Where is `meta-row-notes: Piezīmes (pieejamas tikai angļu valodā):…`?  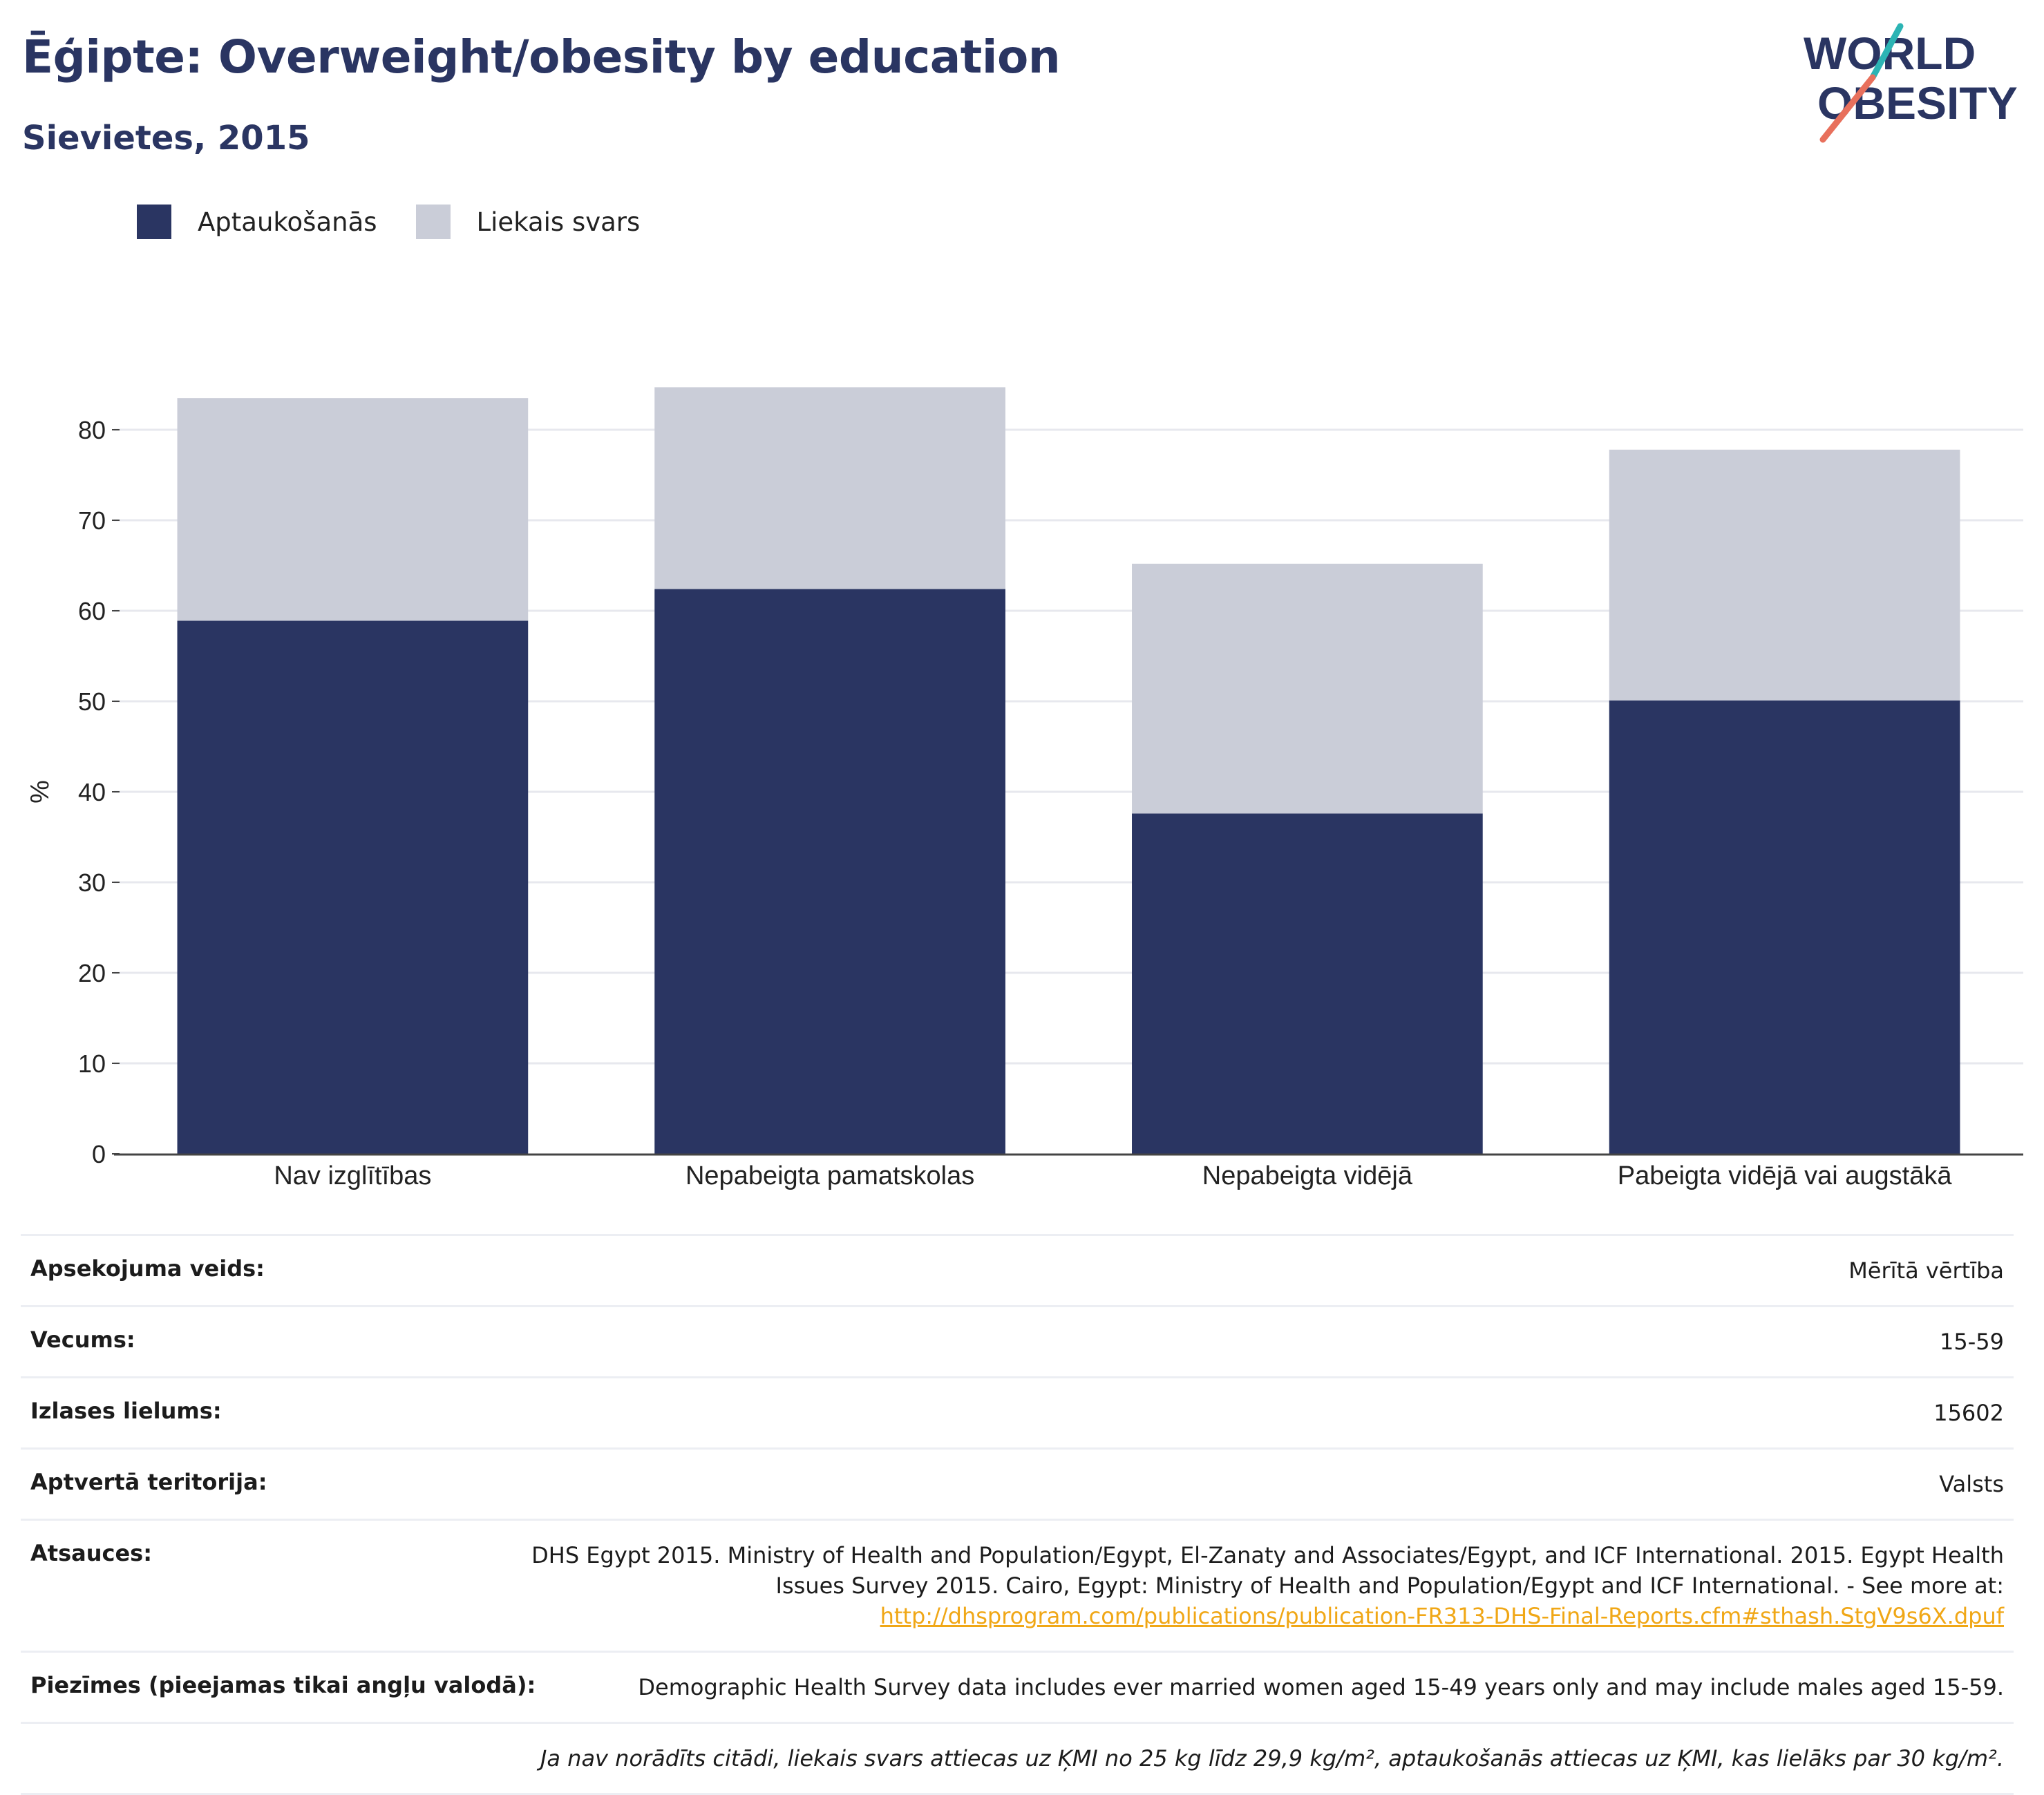
meta-row-notes: Piezīmes (pieejamas tikai angļu valodā):… is located at coordinates (1017, 1687).